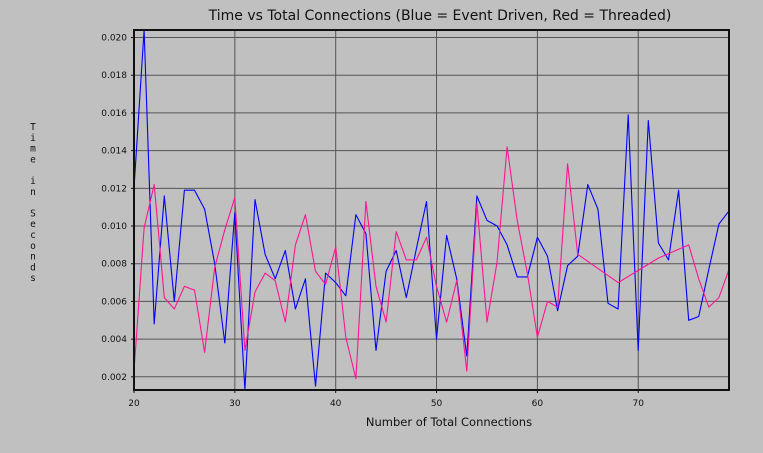 The image size is (763, 453). What do you see at coordinates (33, 278) in the screenshot?
I see `y-axis-label-char: s` at bounding box center [33, 278].